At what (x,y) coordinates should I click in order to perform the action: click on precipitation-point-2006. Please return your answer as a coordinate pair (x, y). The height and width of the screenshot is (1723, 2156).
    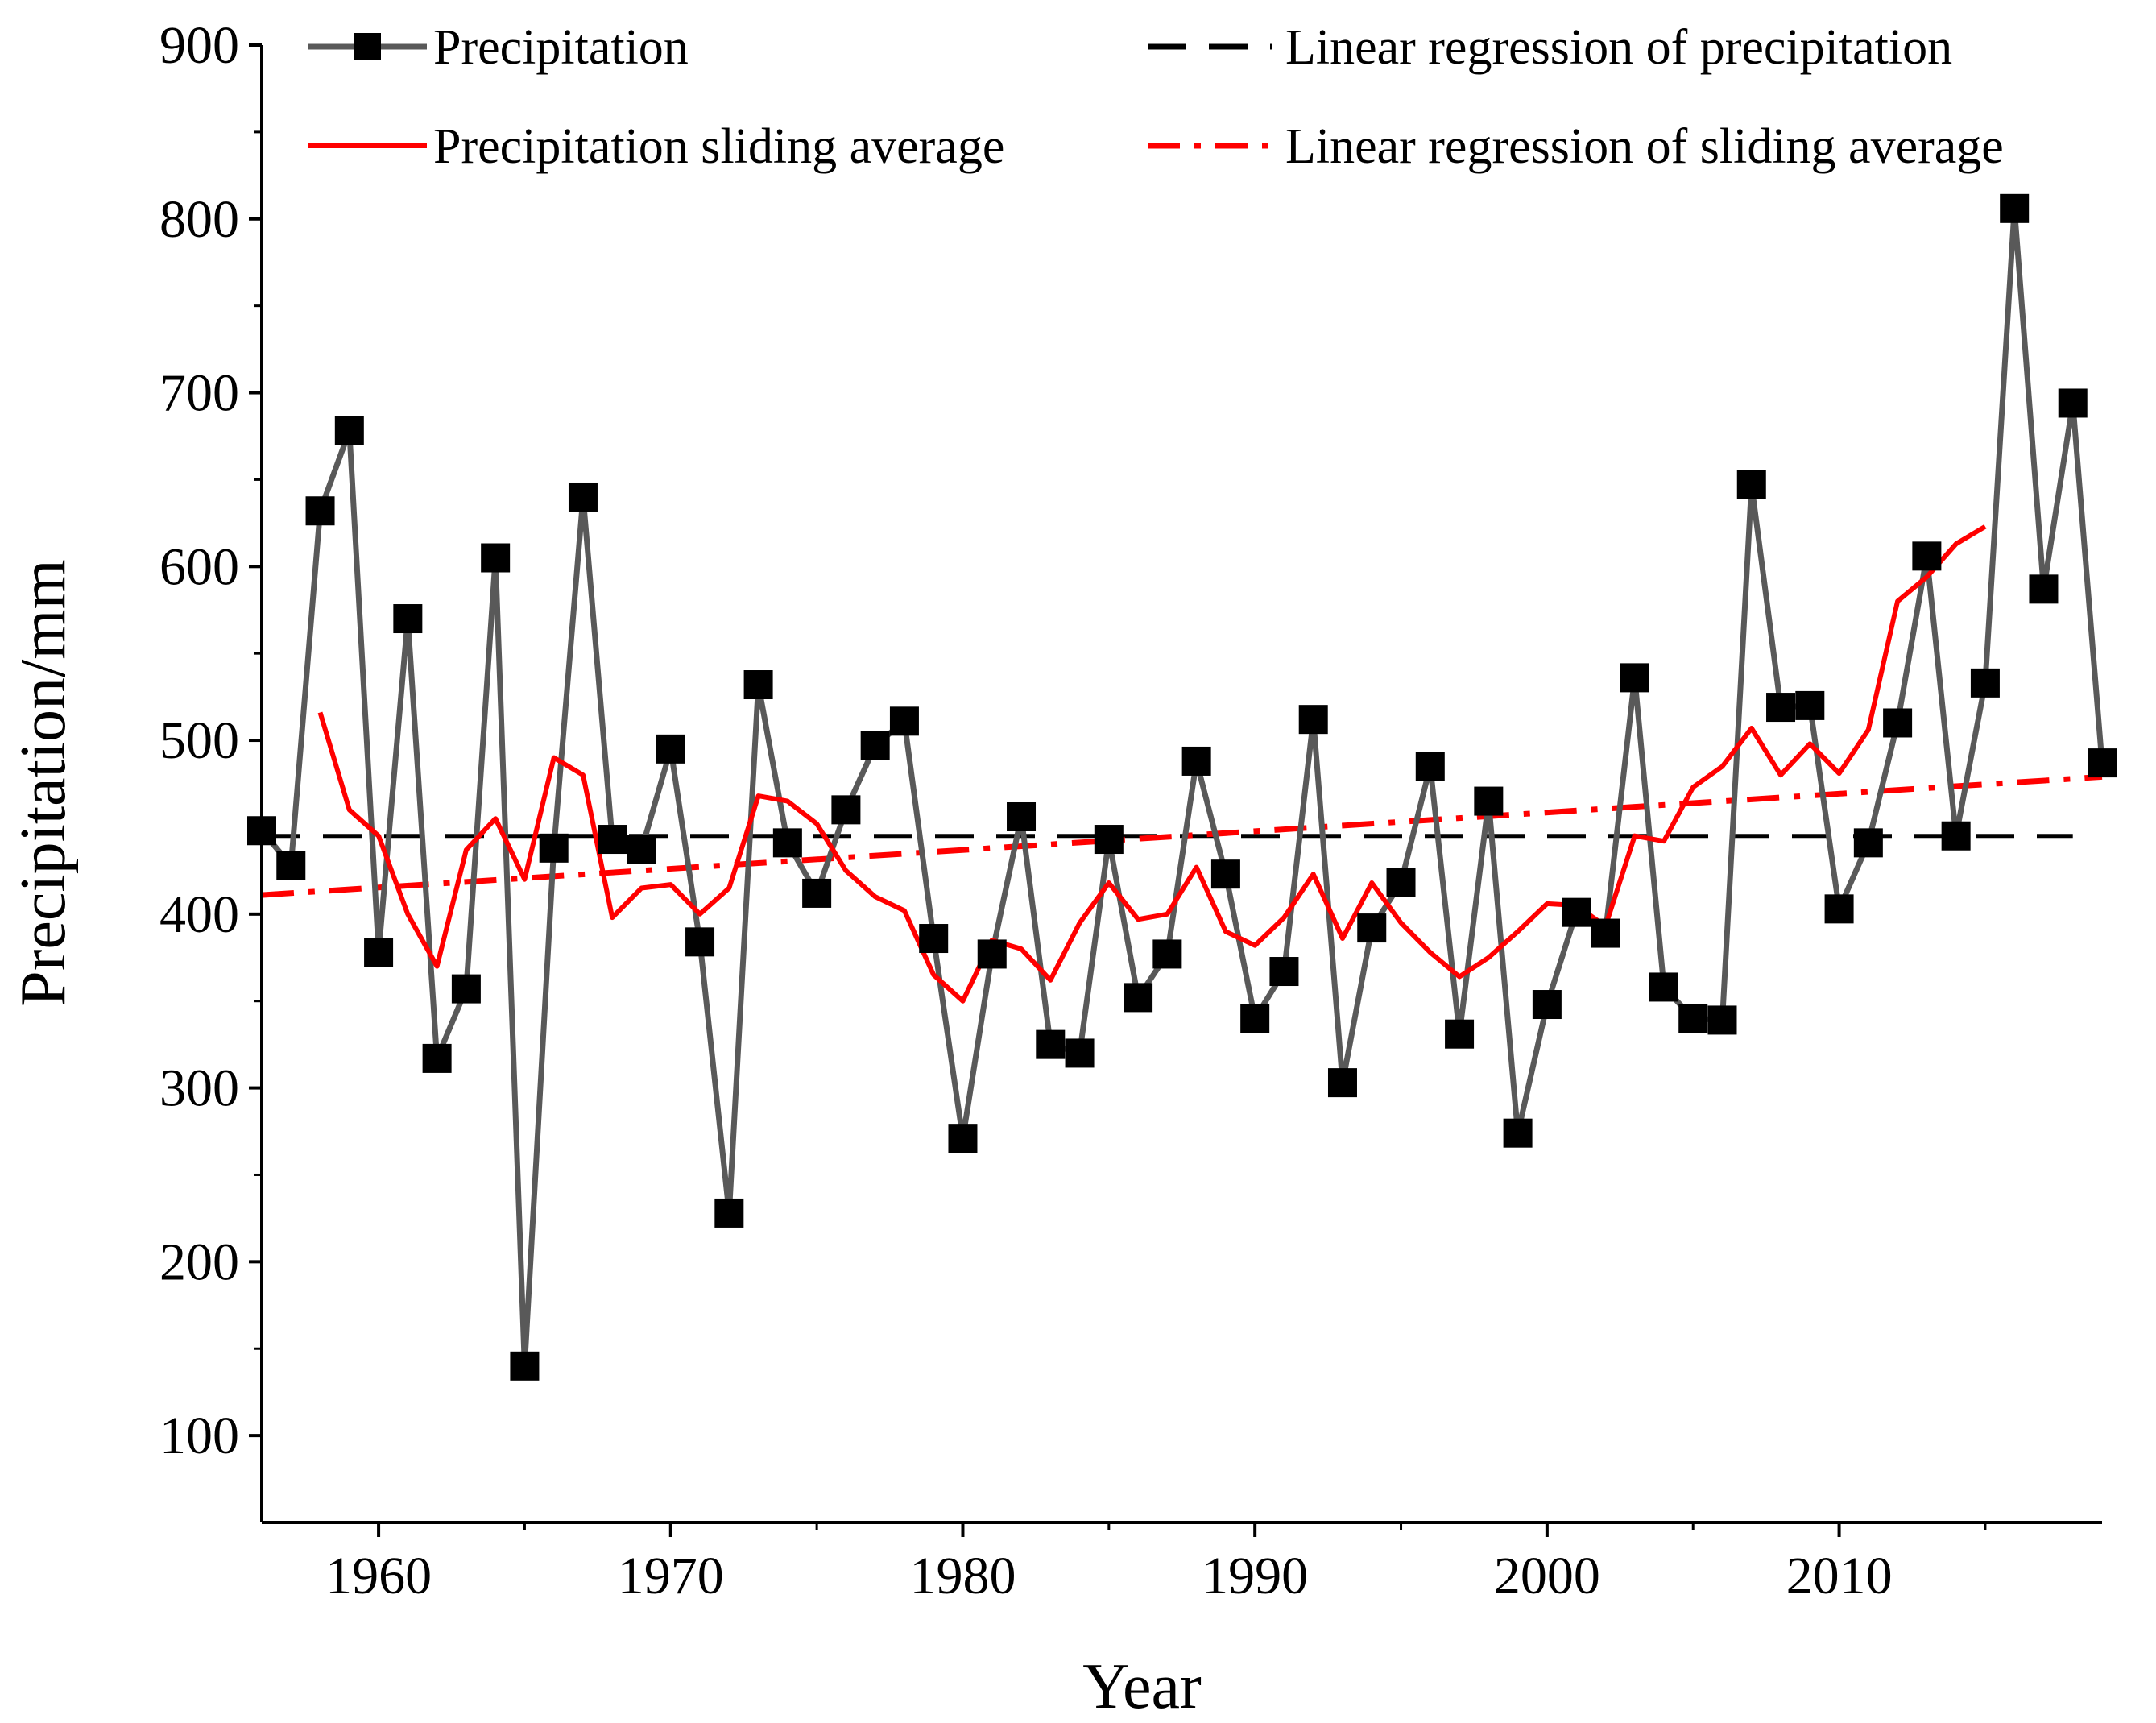
    Looking at the image, I should click on (1722, 1020).